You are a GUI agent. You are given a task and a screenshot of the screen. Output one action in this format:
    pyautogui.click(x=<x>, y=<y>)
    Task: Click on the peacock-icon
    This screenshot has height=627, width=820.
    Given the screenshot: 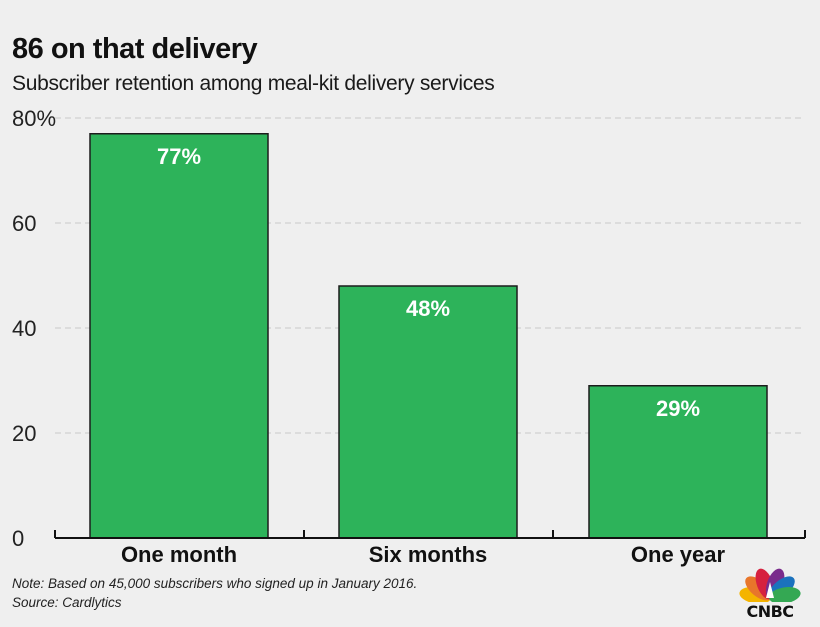 What is the action you would take?
    pyautogui.click(x=770, y=586)
    